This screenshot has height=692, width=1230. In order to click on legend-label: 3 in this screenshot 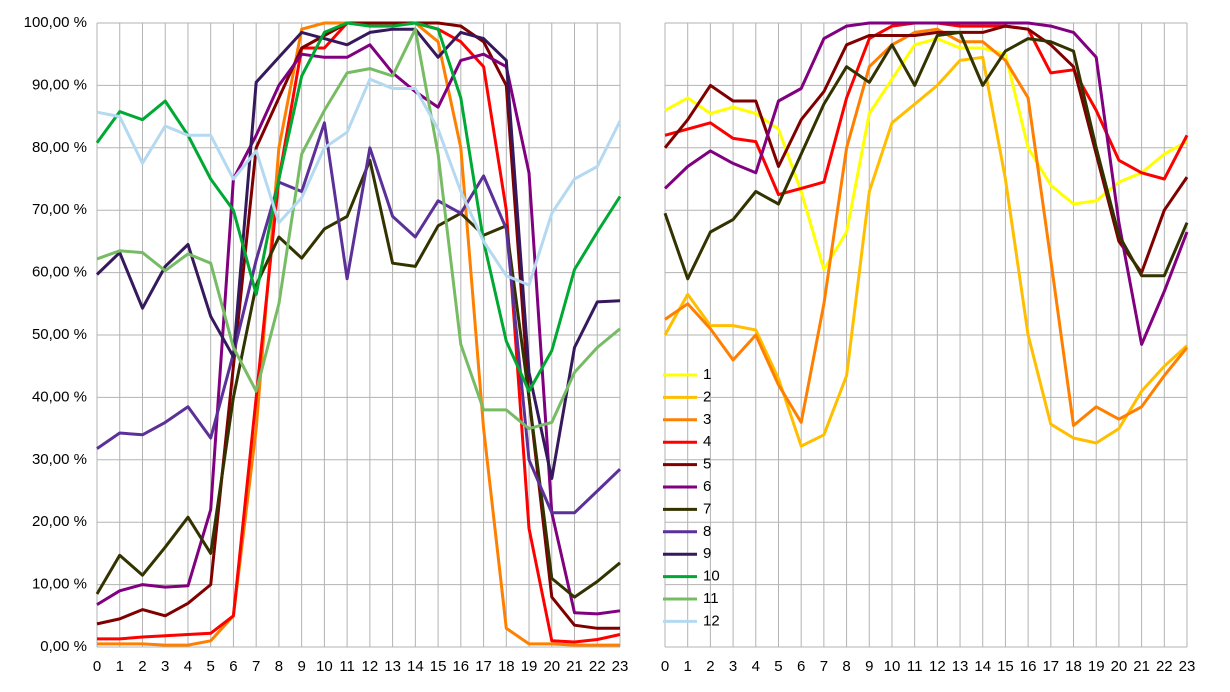, I will do `click(707, 419)`.